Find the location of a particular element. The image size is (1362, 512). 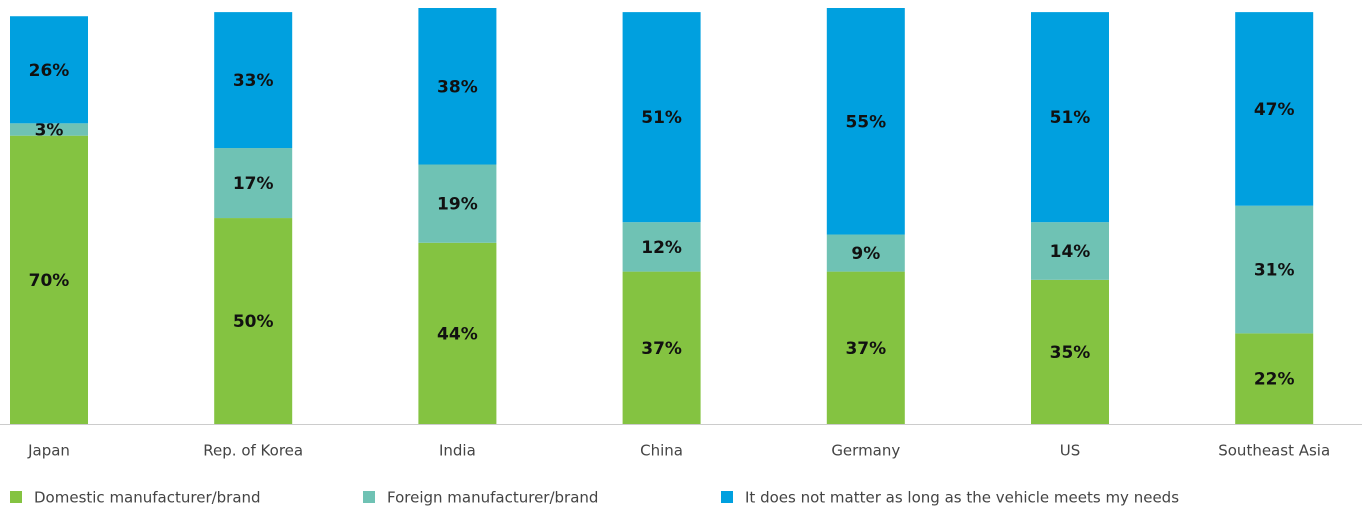

data-label: 70% is located at coordinates (49, 281).